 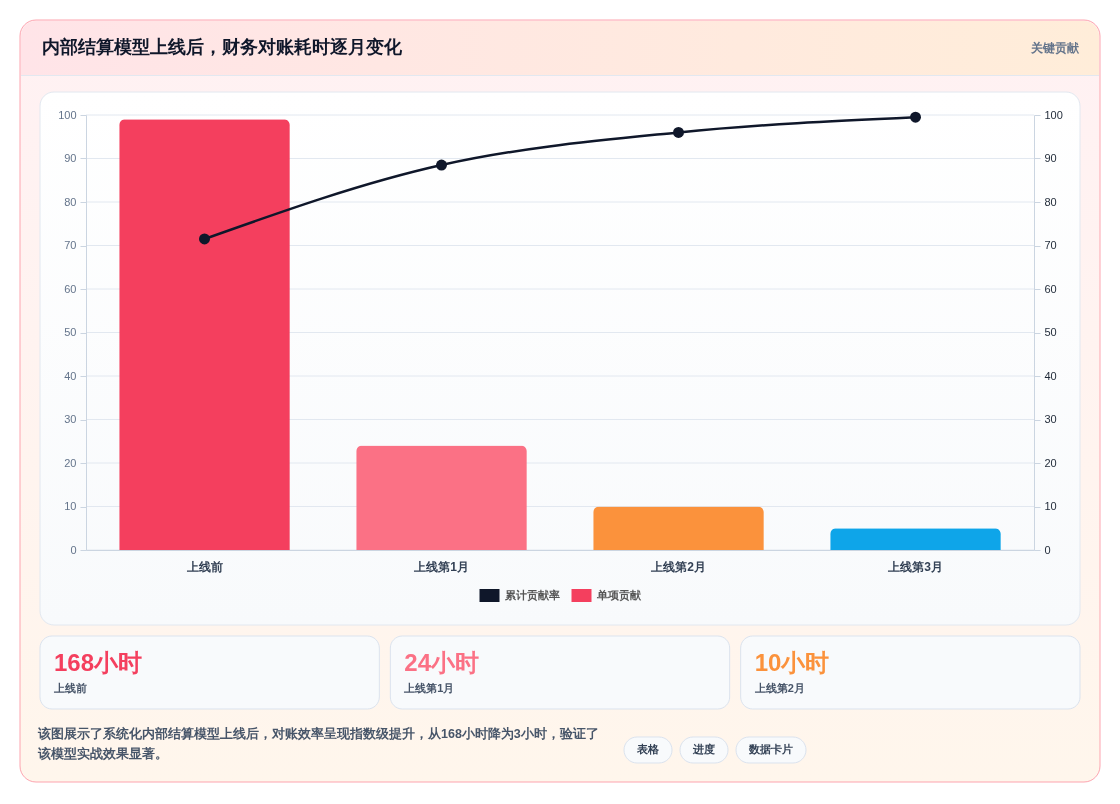 What do you see at coordinates (441, 566) in the screenshot?
I see `x-tick-label: 上线第1月` at bounding box center [441, 566].